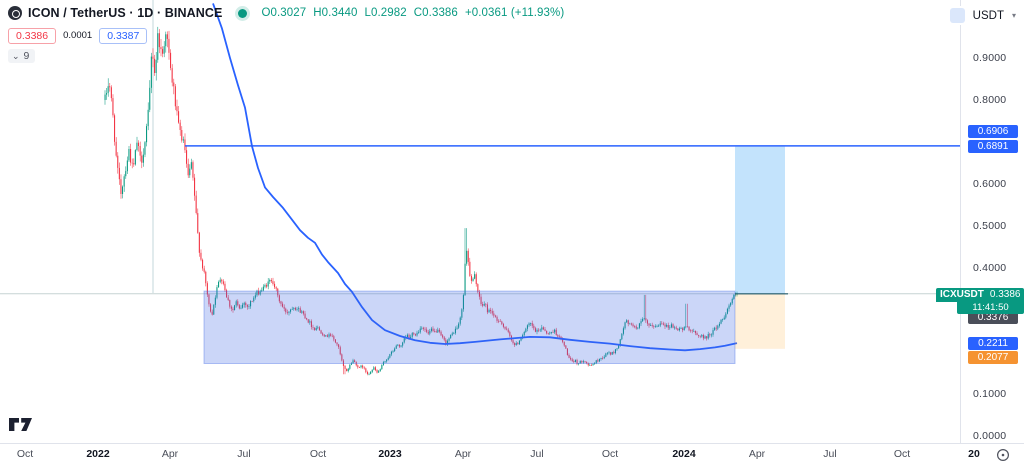 The height and width of the screenshot is (465, 1024). I want to click on ohlc-high: H0.3440, so click(335, 13).